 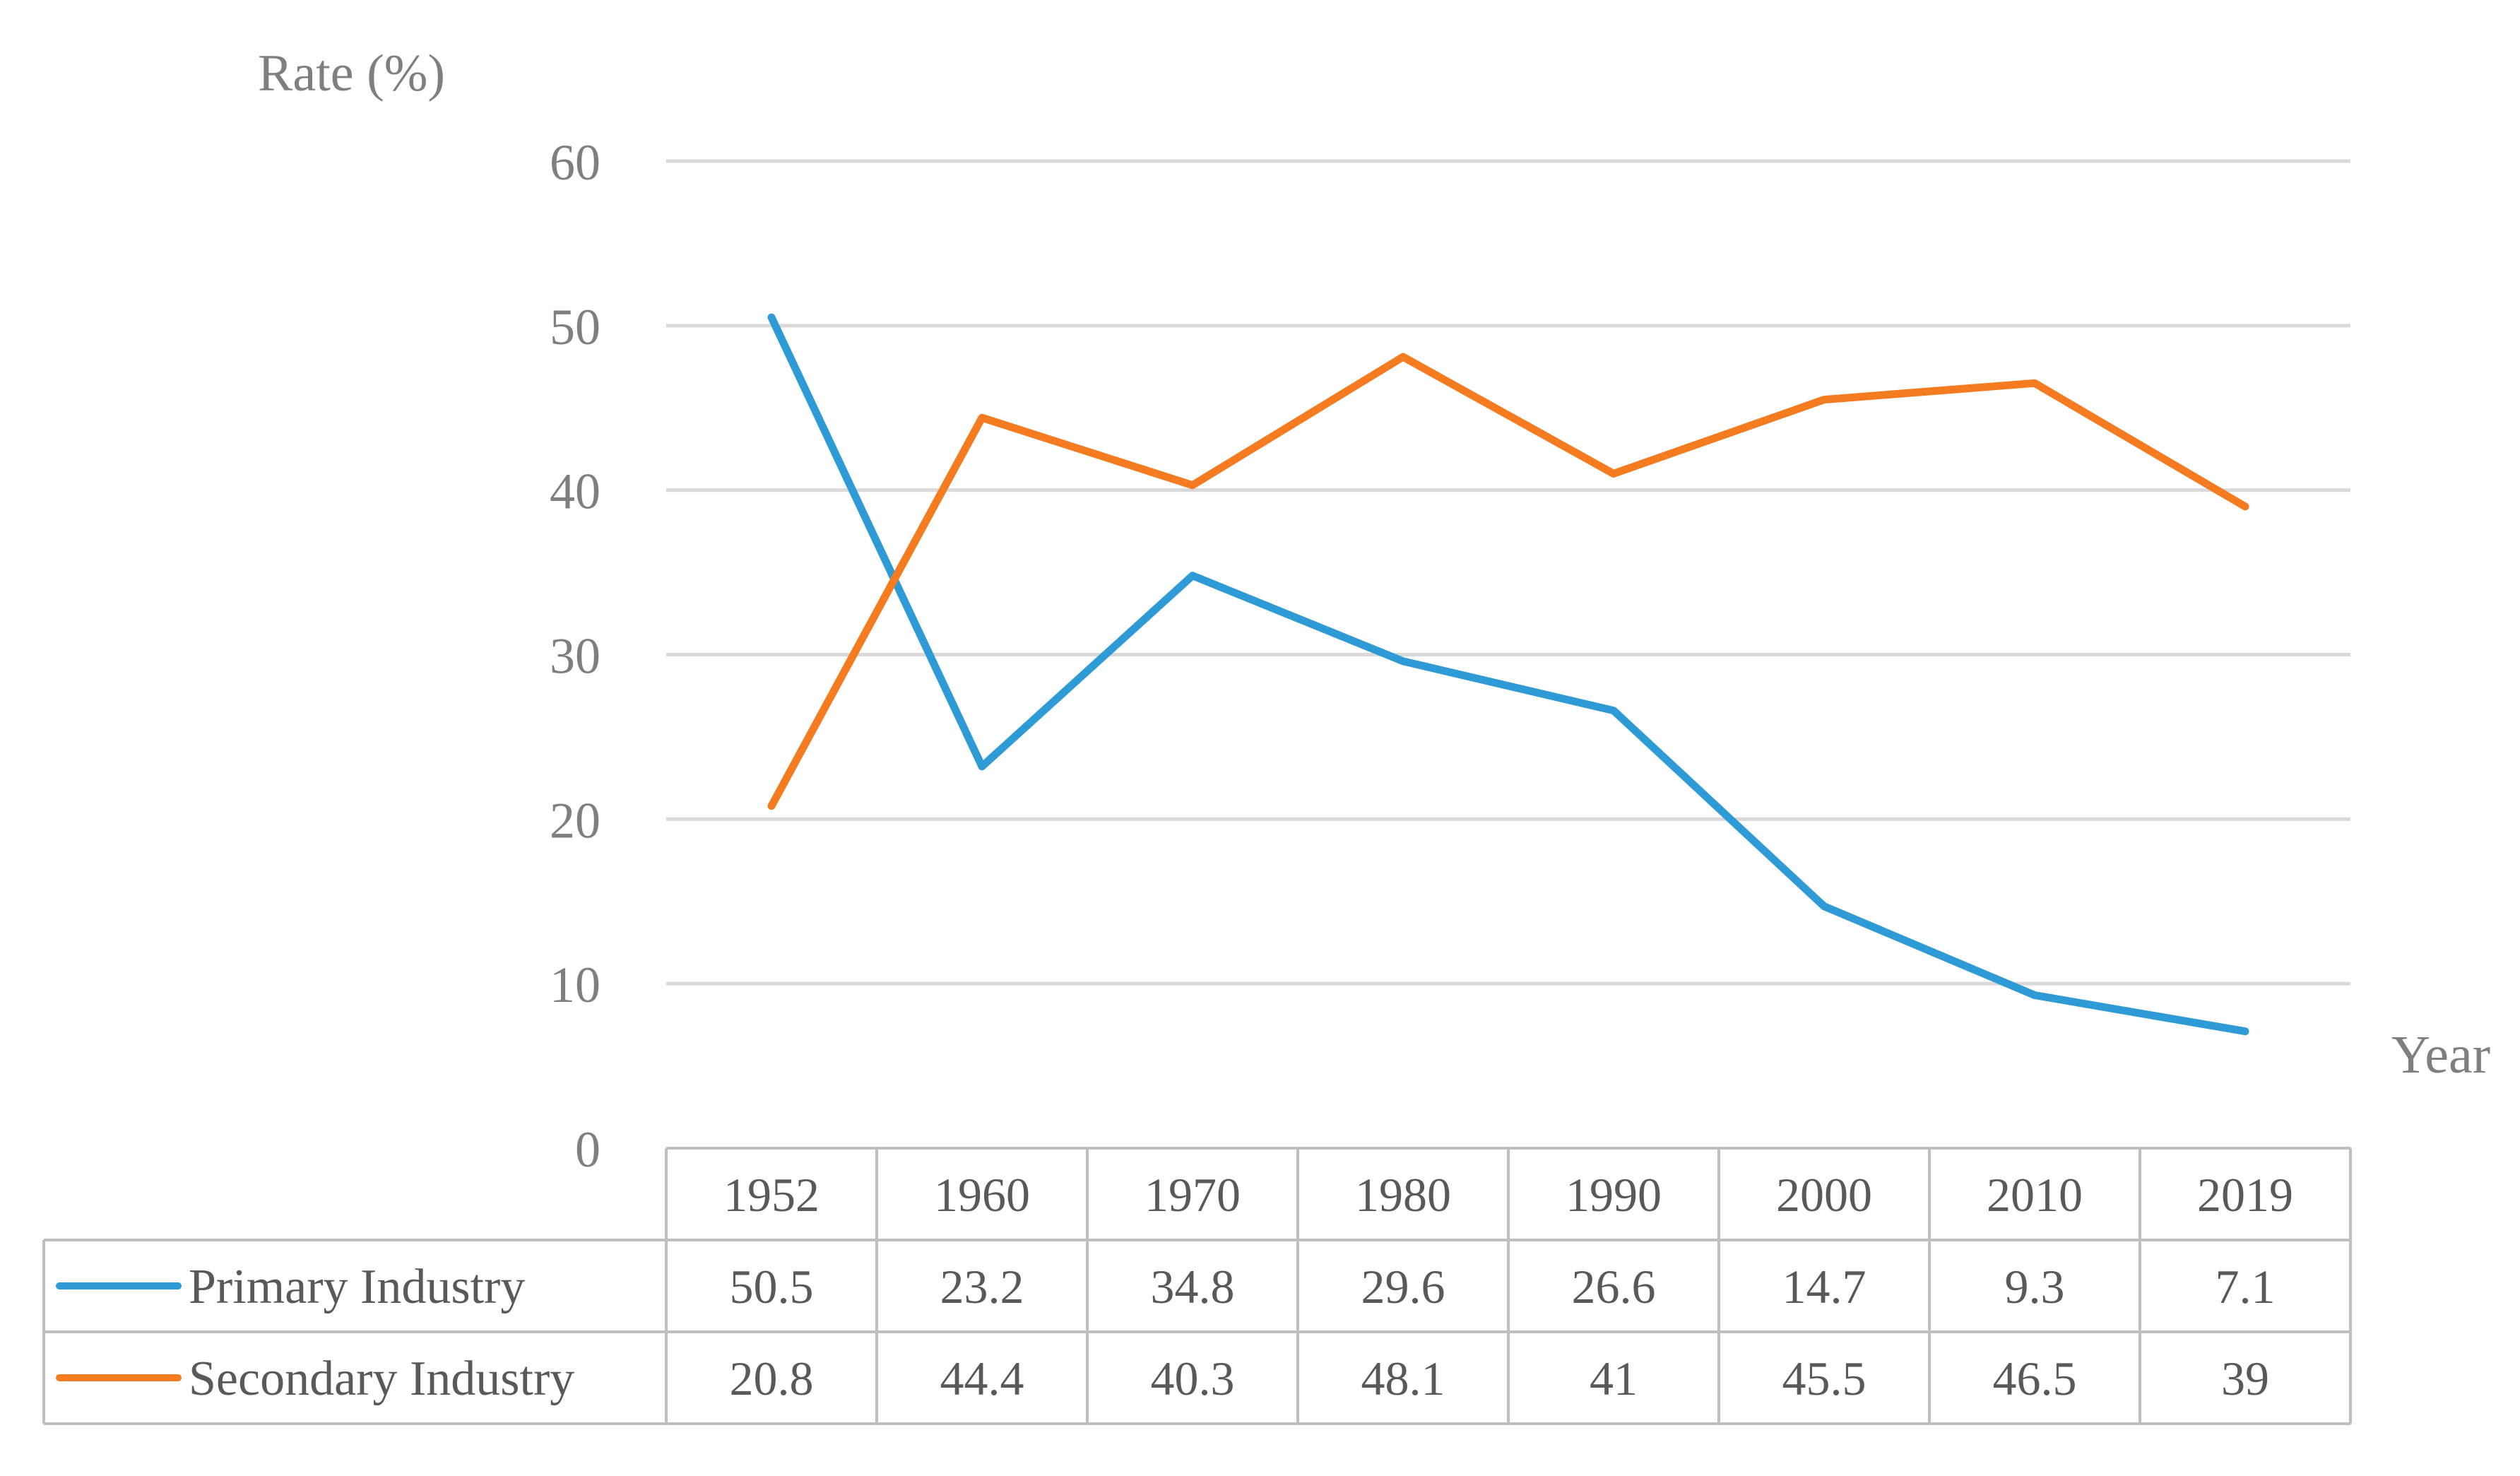 What do you see at coordinates (575, 985) in the screenshot?
I see `y-tick-label-10: 10` at bounding box center [575, 985].